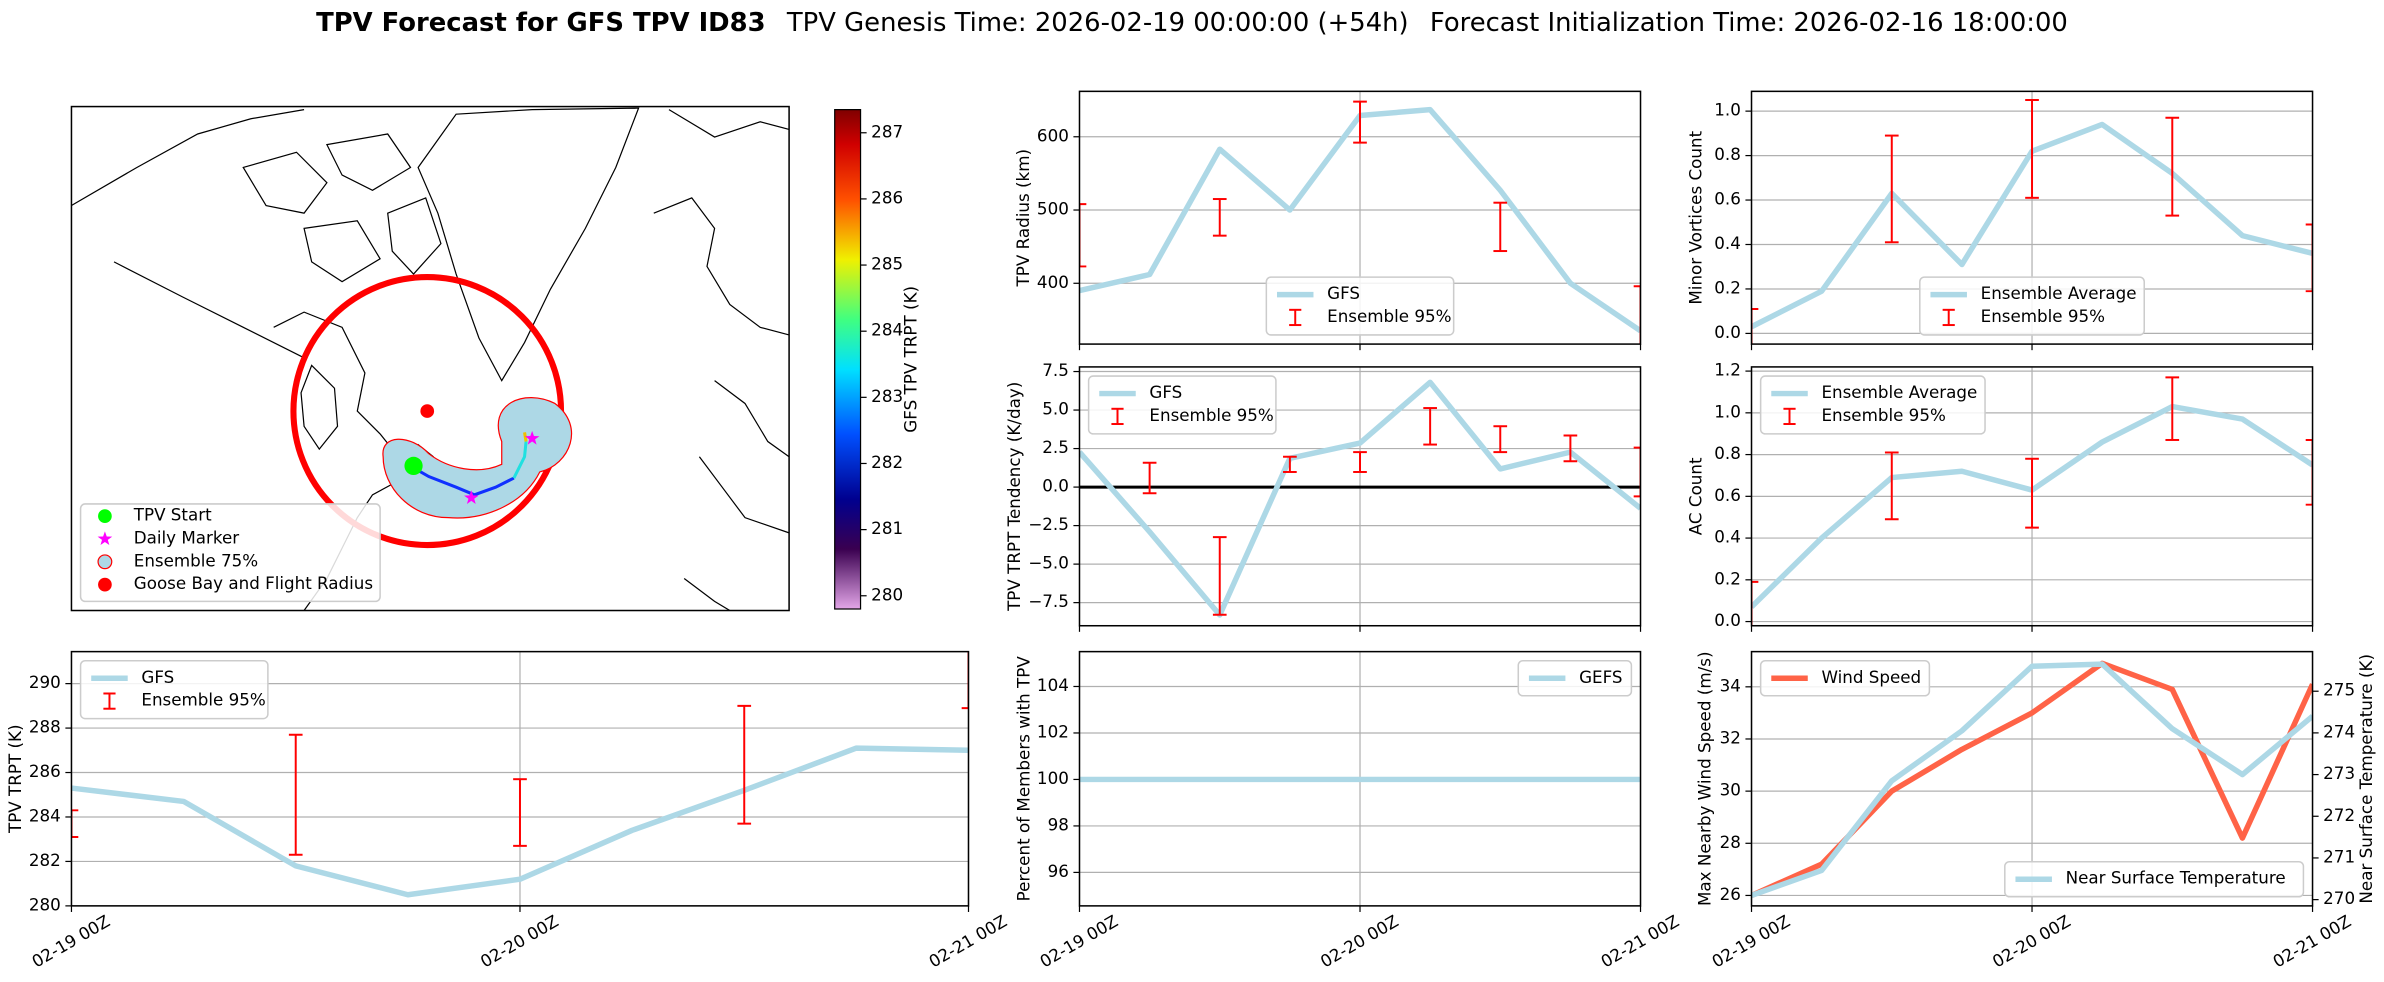  Describe the element at coordinates (1600, 677) in the screenshot. I see `legend-label: GEFS` at that location.